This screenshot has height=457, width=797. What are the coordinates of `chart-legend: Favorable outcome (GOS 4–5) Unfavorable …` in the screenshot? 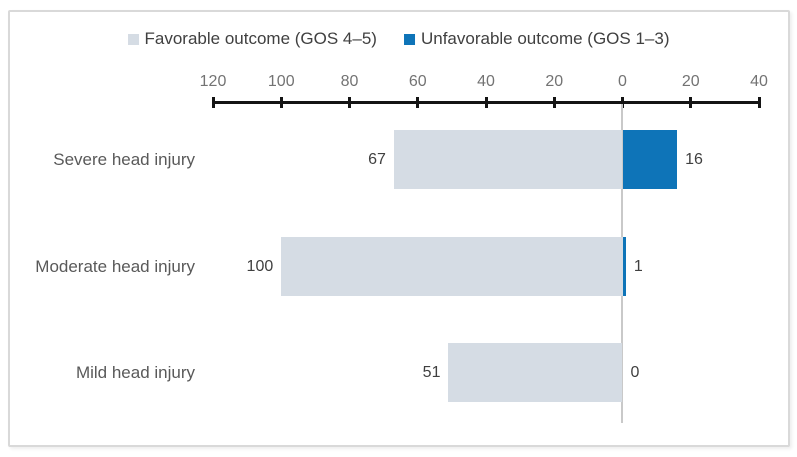 It's located at (398, 39).